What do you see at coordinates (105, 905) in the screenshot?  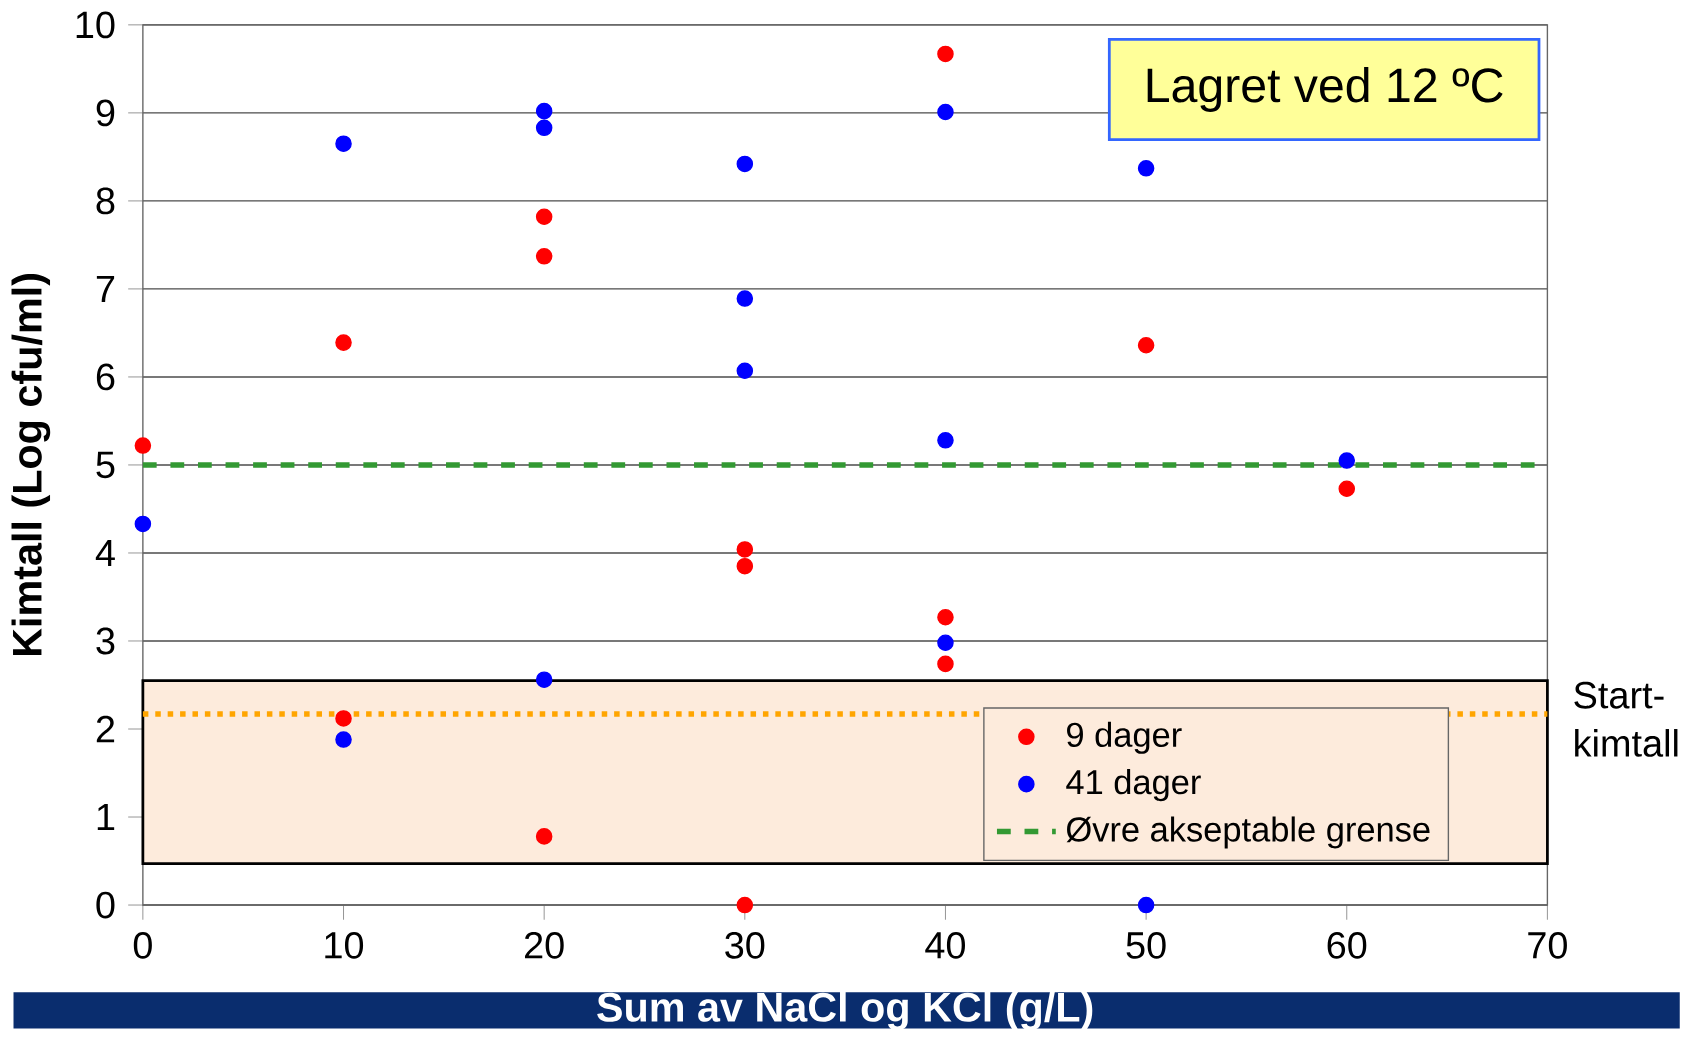 I see `y-tick-label: 0` at bounding box center [105, 905].